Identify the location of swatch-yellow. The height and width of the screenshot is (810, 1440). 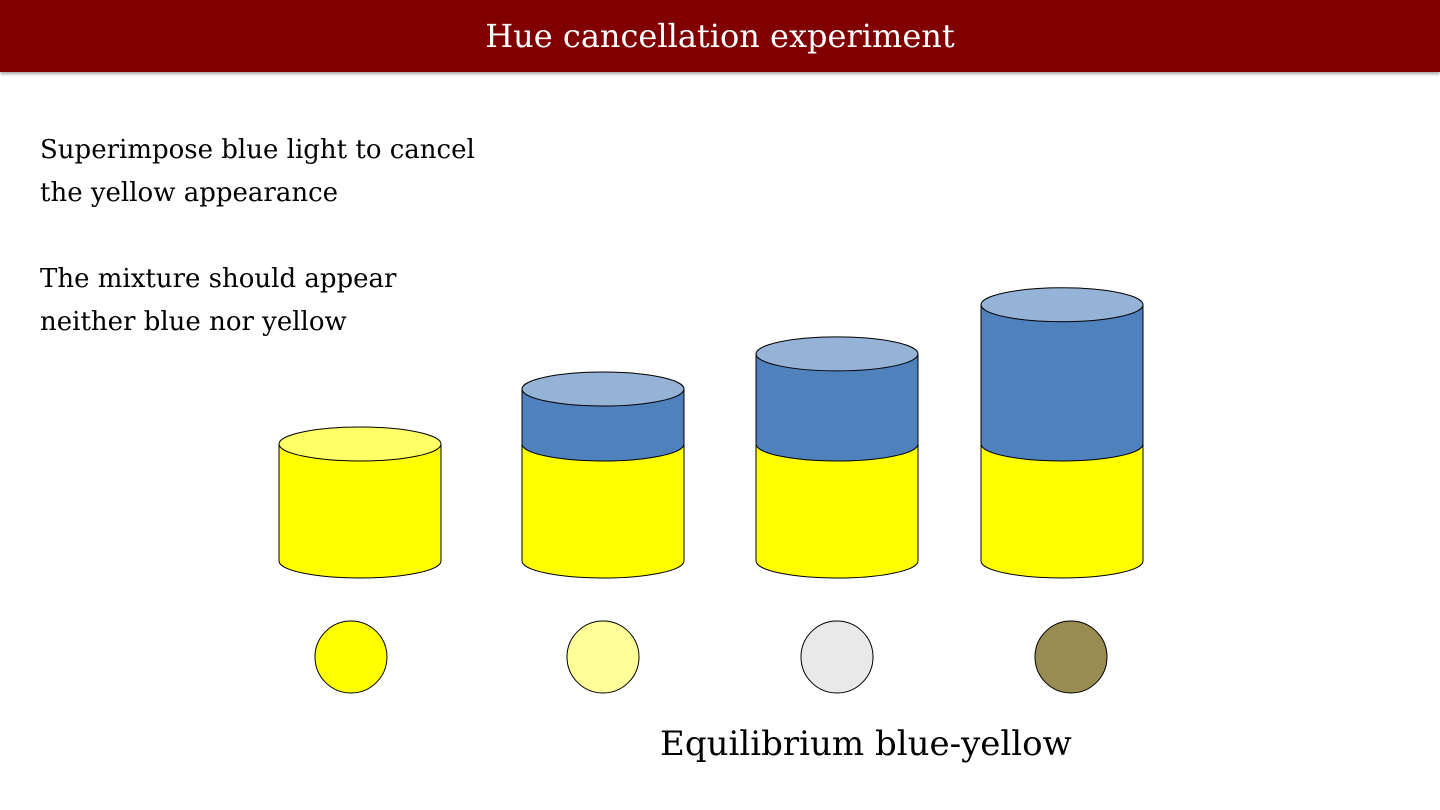
(351, 657).